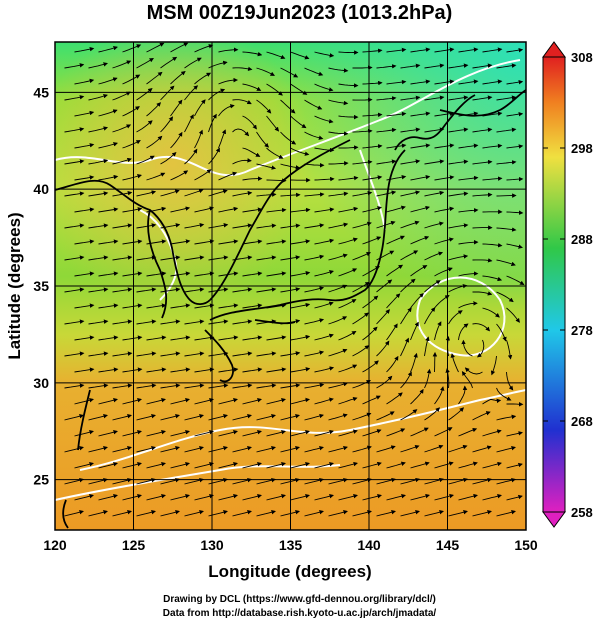  I want to click on y-tick-label: 30, so click(41, 383).